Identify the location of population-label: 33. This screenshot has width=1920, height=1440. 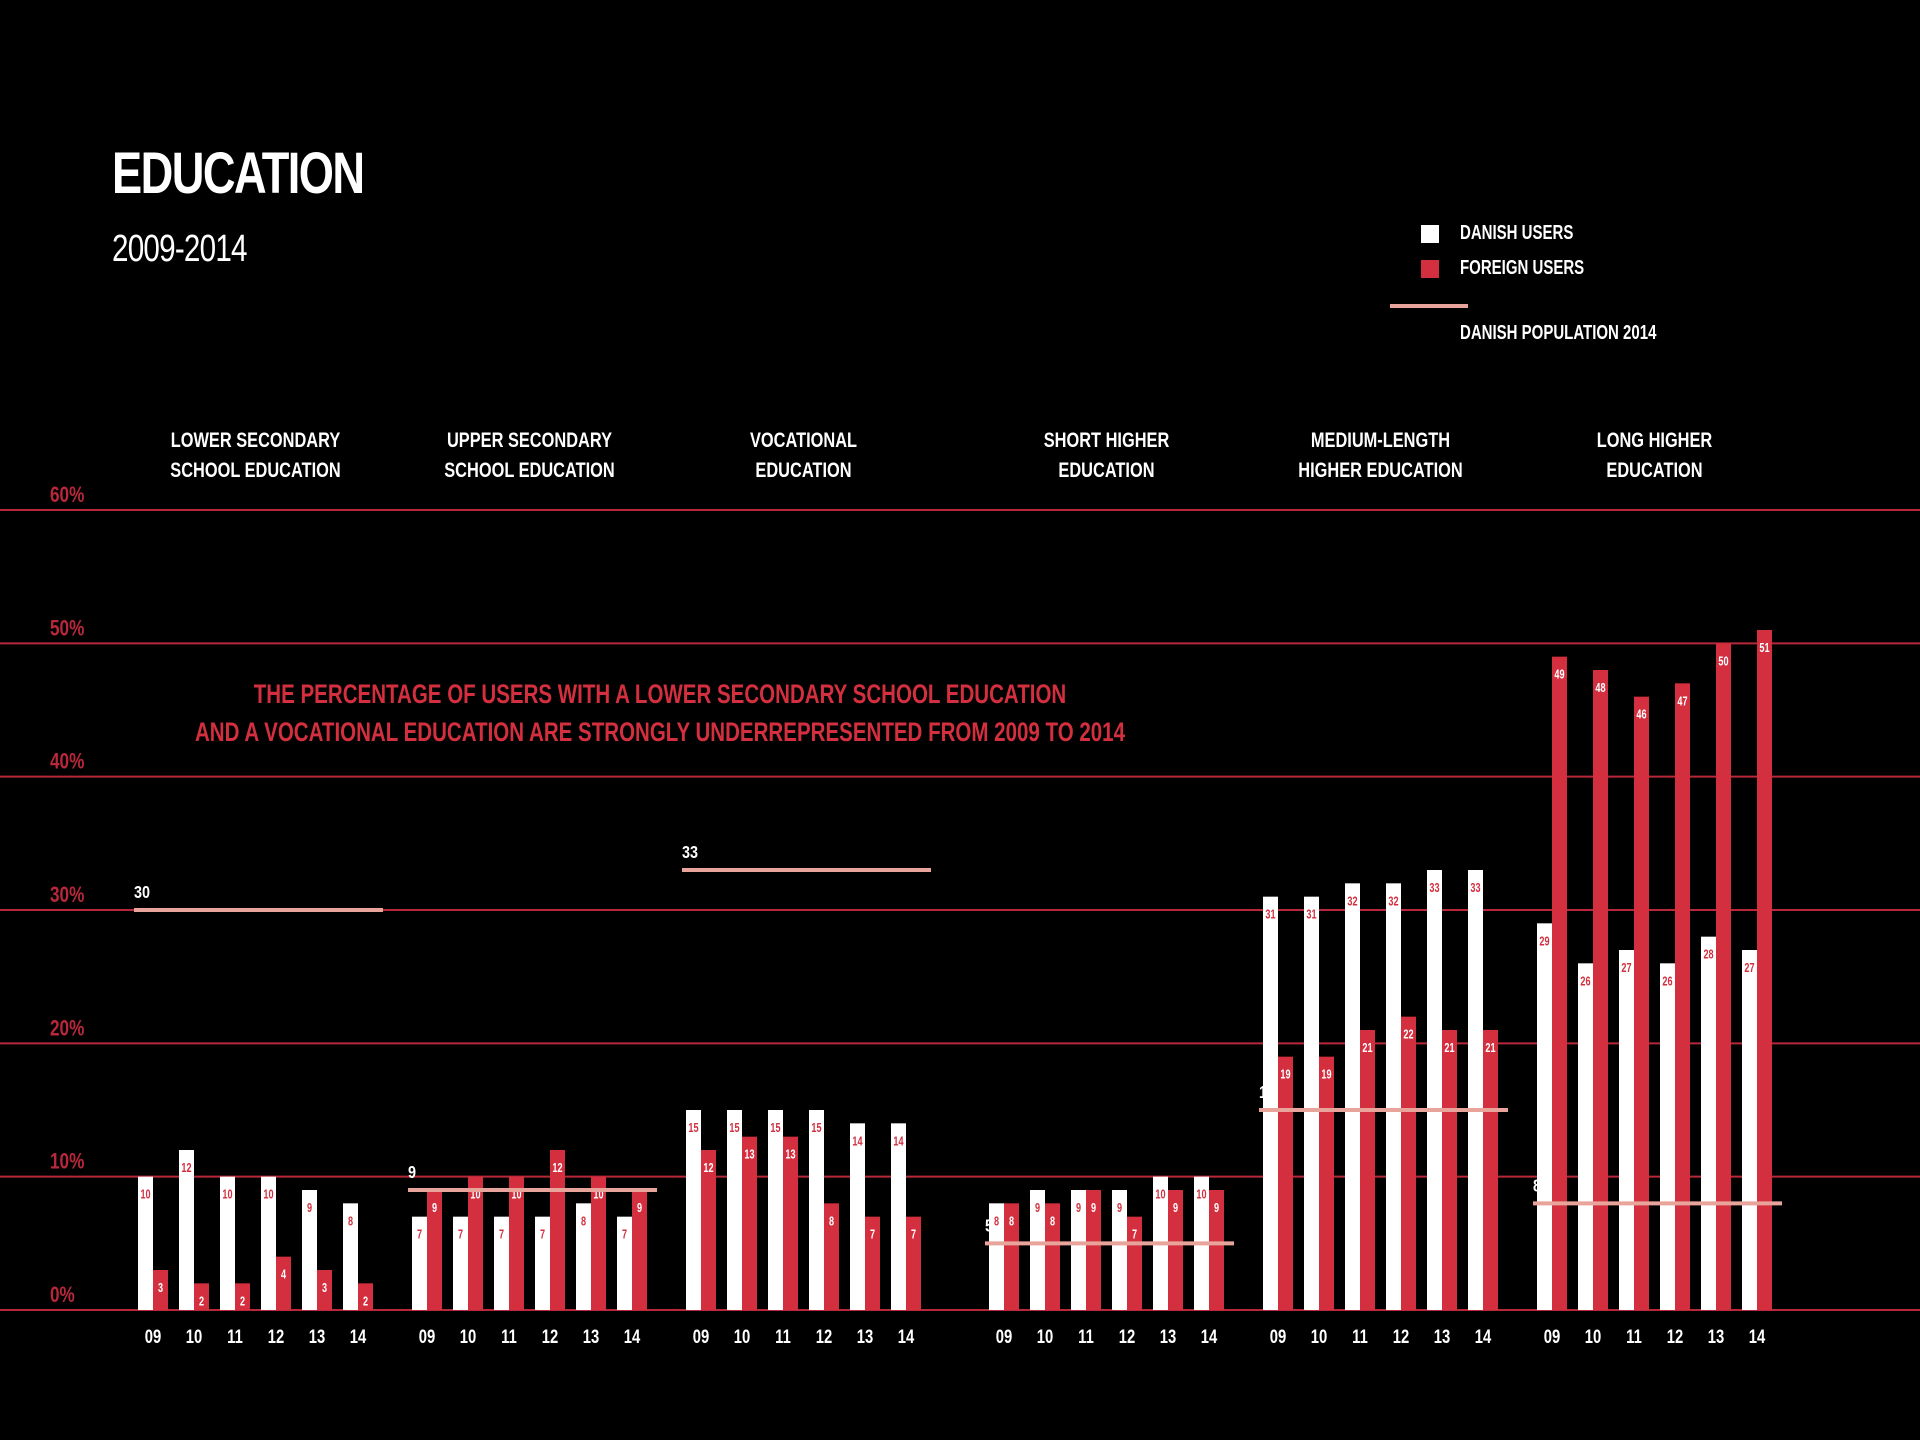
(690, 853).